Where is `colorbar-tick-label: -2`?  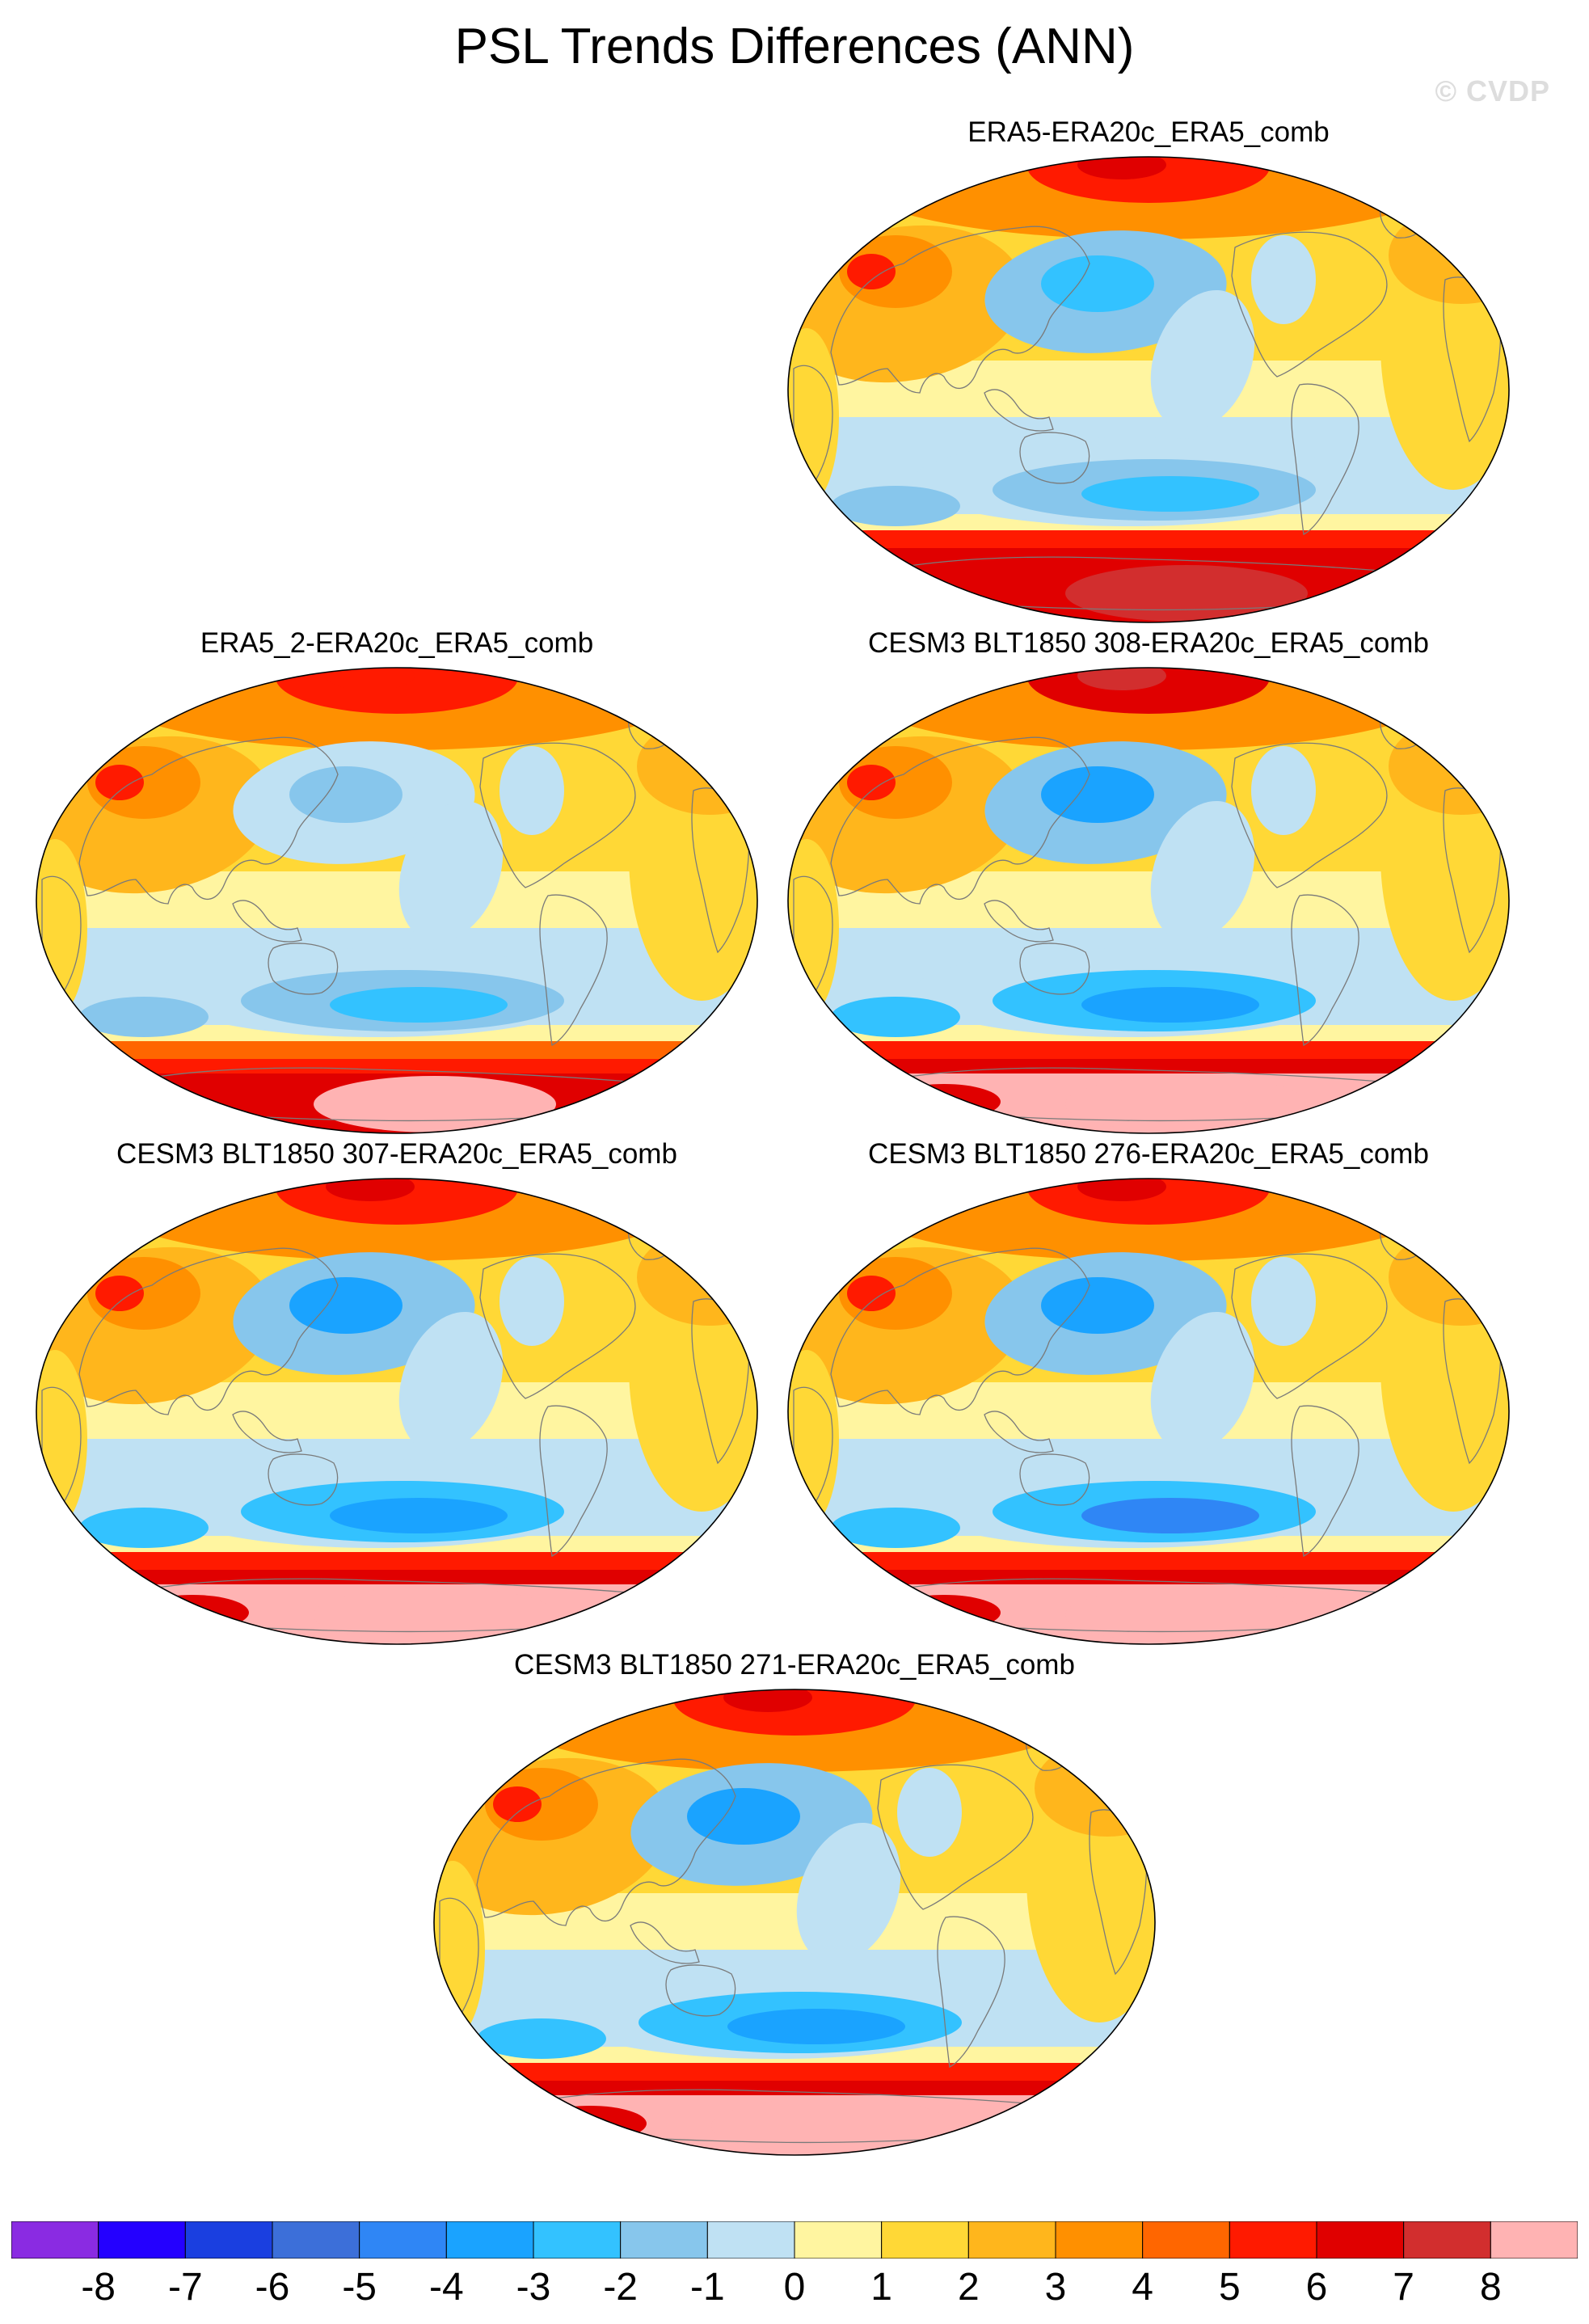 colorbar-tick-label: -2 is located at coordinates (620, 2287).